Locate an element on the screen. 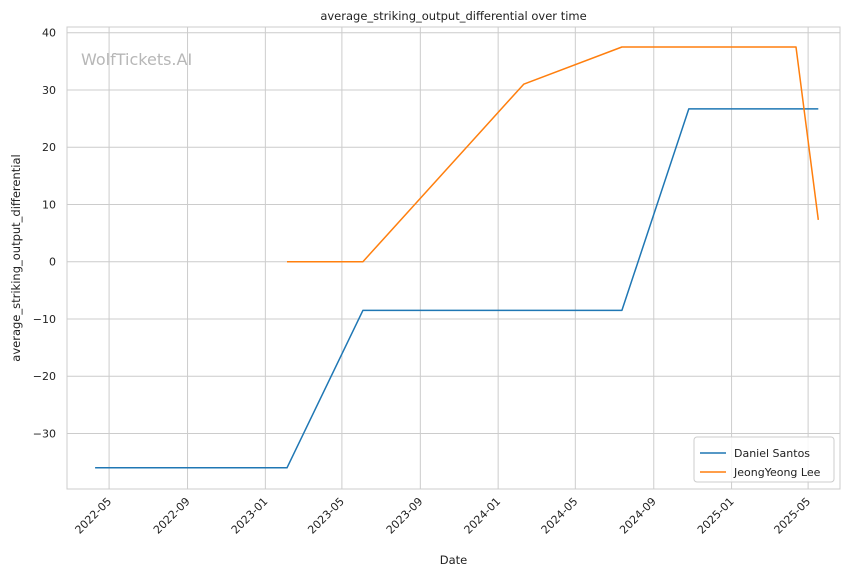 The image size is (850, 579). x-tick-label: 2023-09 is located at coordinates (405, 516).